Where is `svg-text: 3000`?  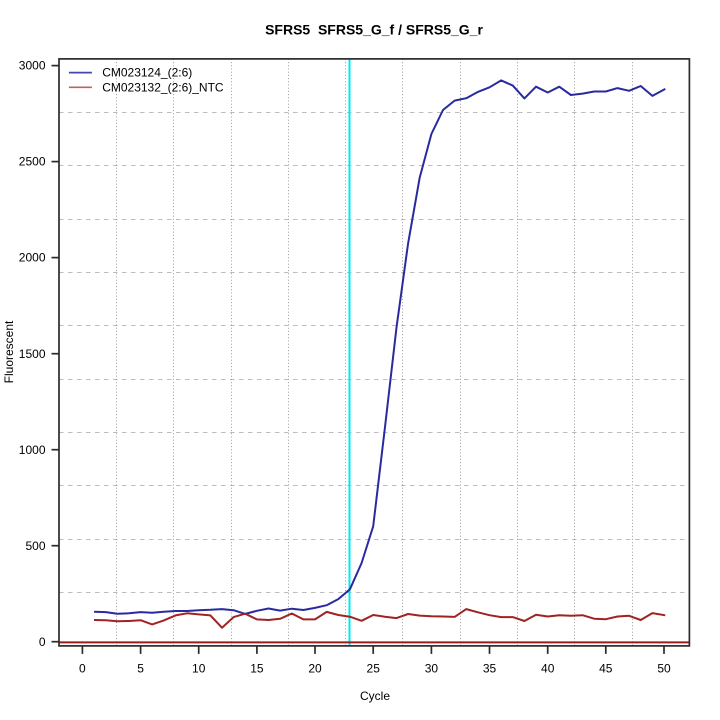
svg-text: 3000 is located at coordinates (32, 66).